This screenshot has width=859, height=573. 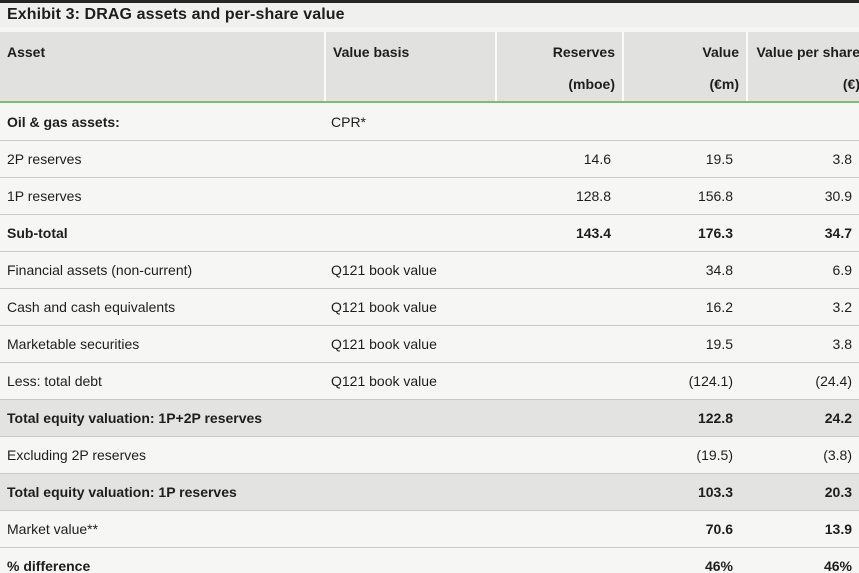 I want to click on table-row: 1P reserves 128.8 156.8 30.9, so click(x=429, y=195).